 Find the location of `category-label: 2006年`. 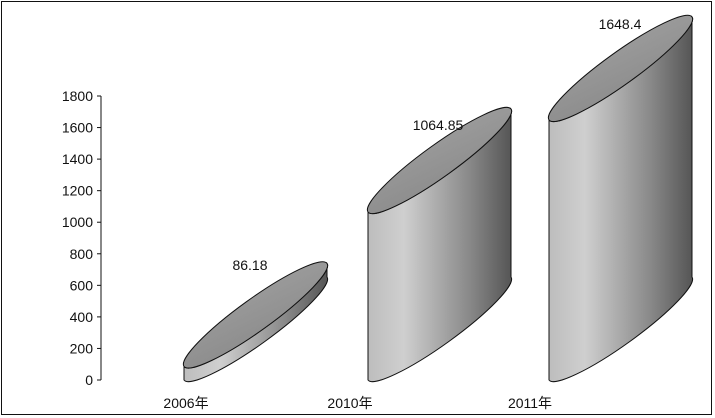

category-label: 2006年 is located at coordinates (185, 403).